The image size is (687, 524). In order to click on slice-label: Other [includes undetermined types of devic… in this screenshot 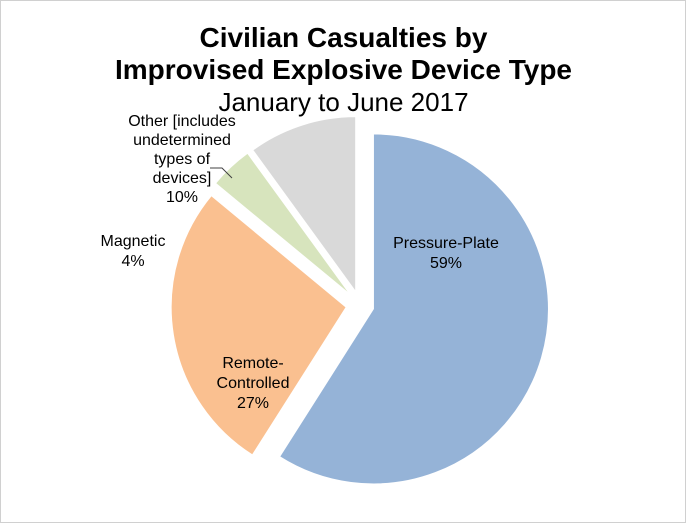, I will do `click(182, 159)`.